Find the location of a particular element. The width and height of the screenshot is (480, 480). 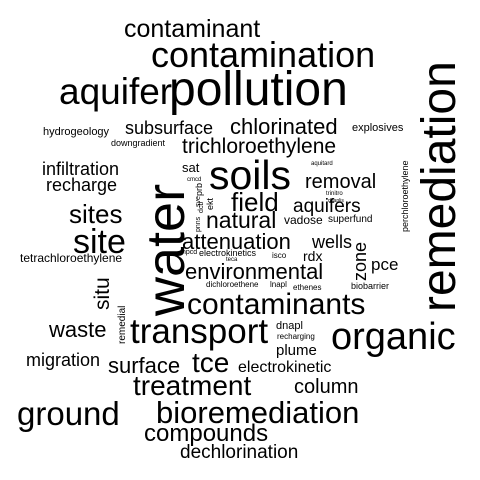

word-pnns: pnns is located at coordinates (198, 224).